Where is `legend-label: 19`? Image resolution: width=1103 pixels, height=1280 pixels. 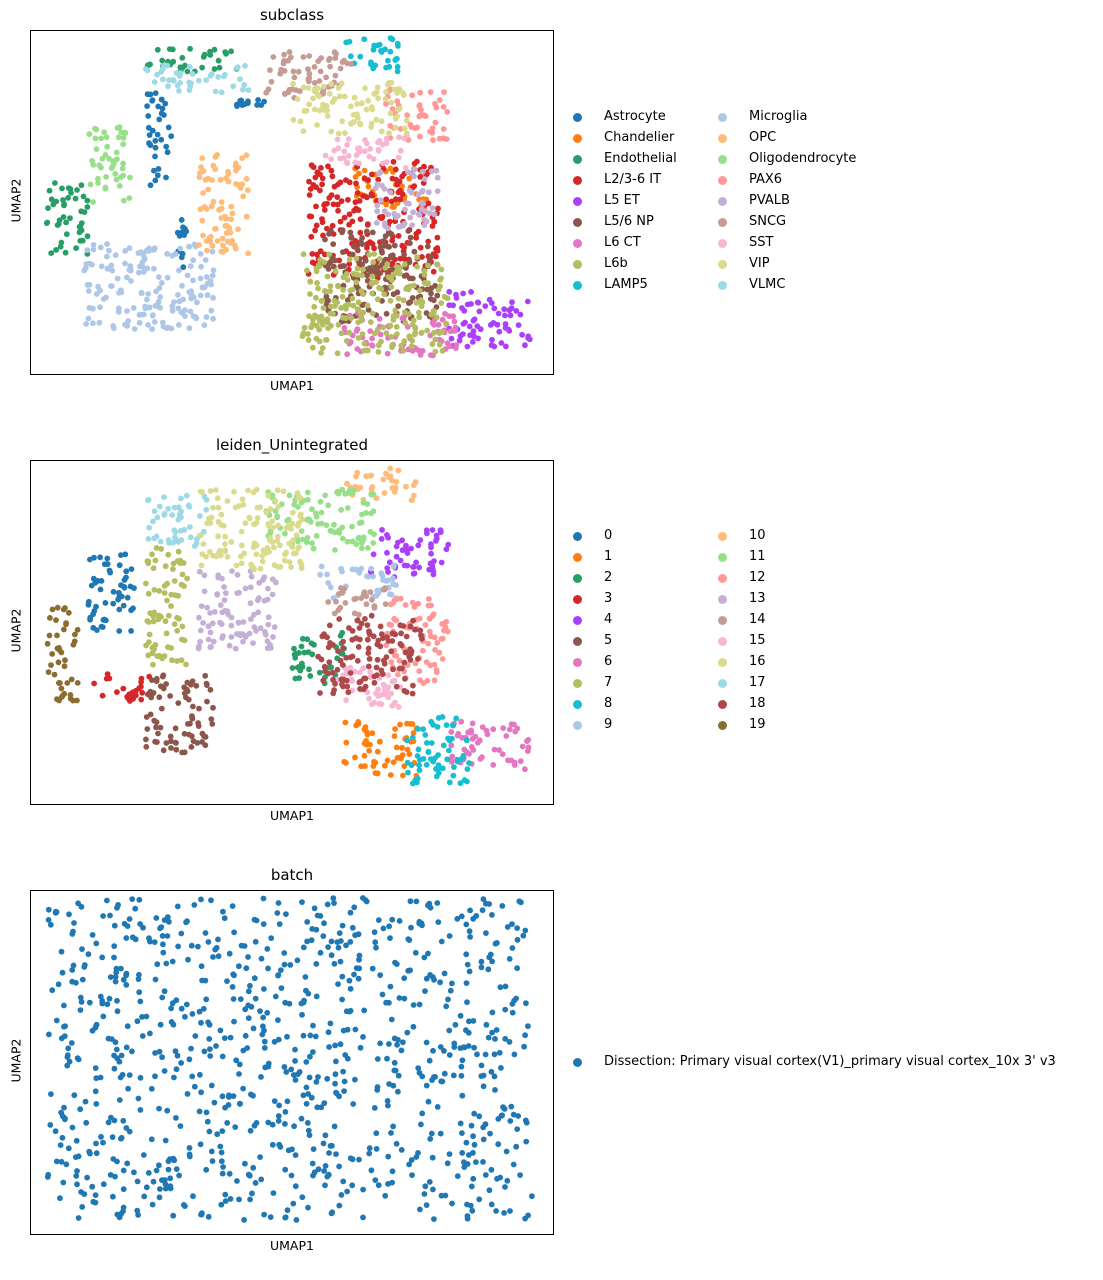 legend-label: 19 is located at coordinates (757, 724).